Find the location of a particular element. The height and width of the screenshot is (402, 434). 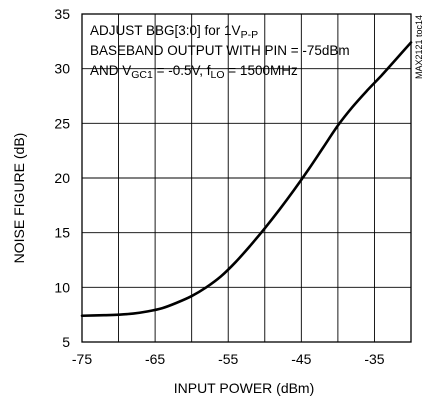

x-tick-label: -65 is located at coordinates (155, 359).